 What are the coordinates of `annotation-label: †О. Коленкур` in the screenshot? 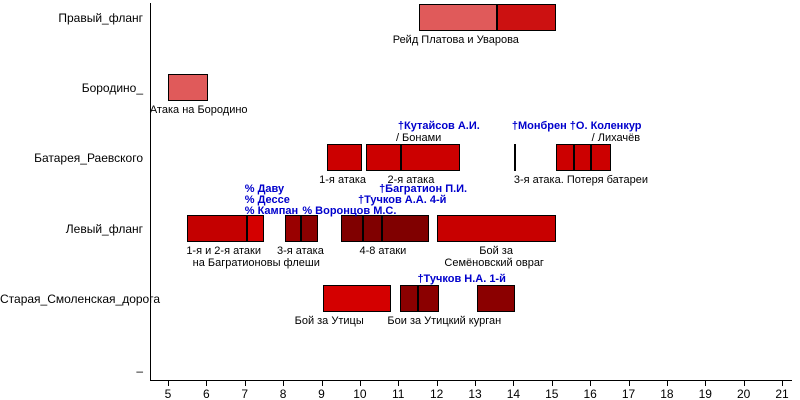 It's located at (605, 126).